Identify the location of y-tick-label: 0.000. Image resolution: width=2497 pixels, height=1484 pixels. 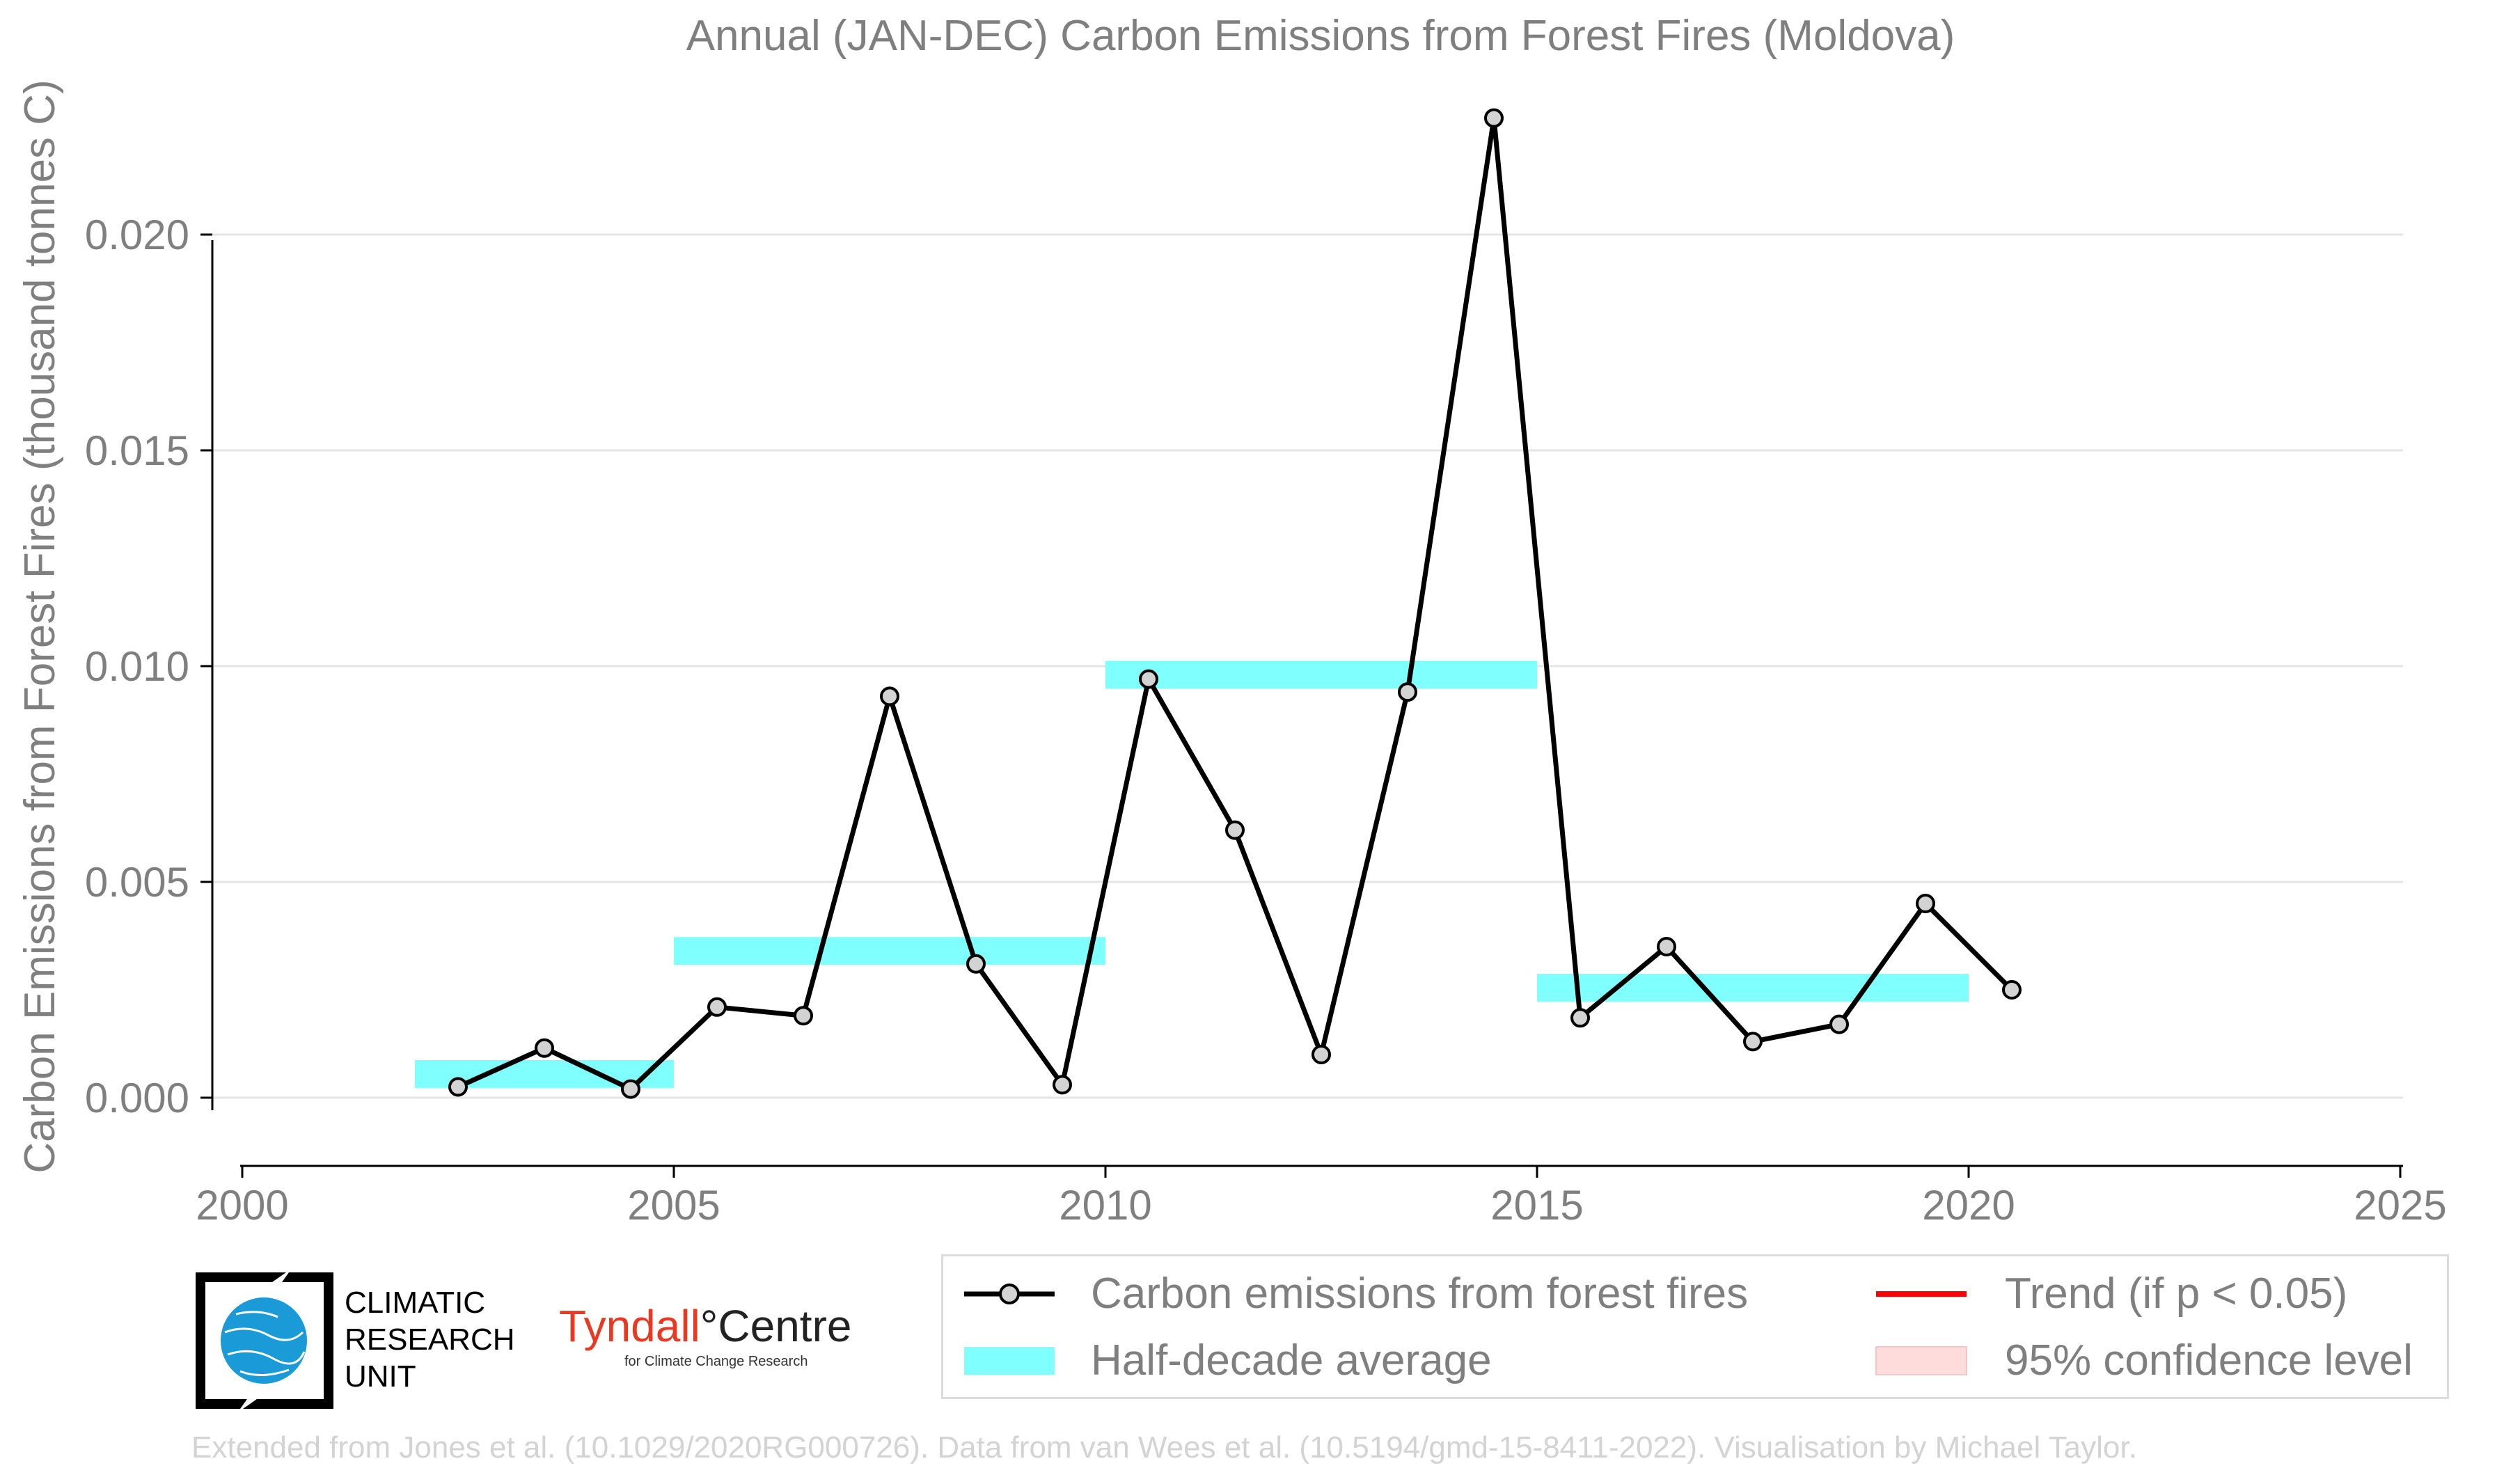
(137, 1098).